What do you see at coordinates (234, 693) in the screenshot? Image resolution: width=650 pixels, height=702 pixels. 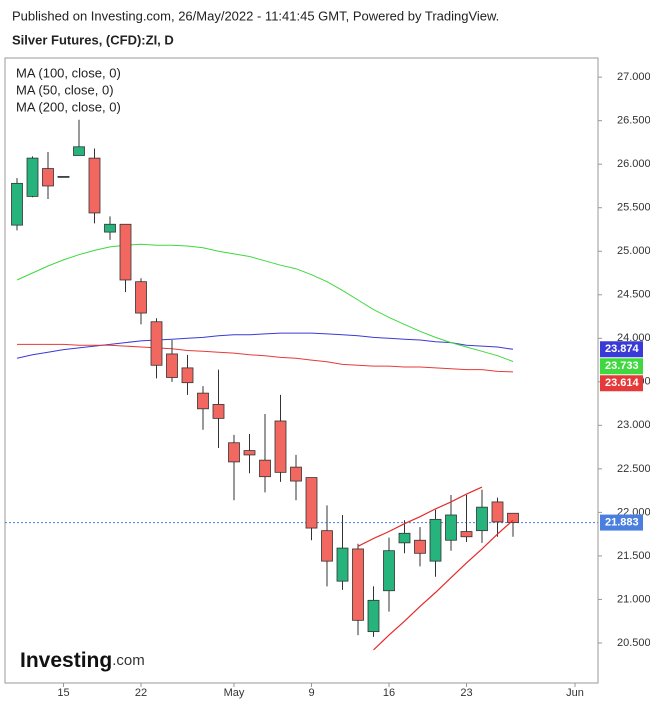 I see `x-tick-label: May` at bounding box center [234, 693].